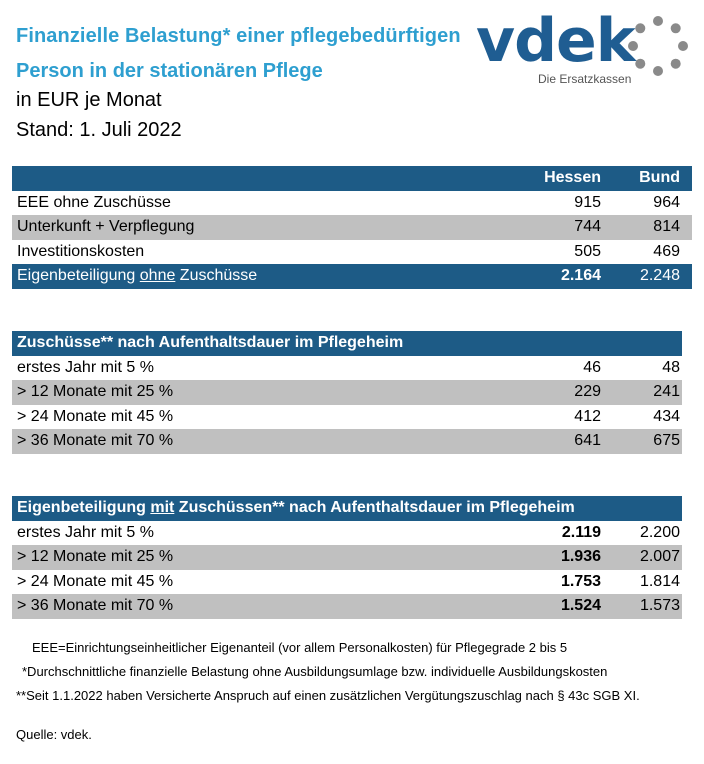  Describe the element at coordinates (572, 177) in the screenshot. I see `col-hessen: Hessen` at that location.